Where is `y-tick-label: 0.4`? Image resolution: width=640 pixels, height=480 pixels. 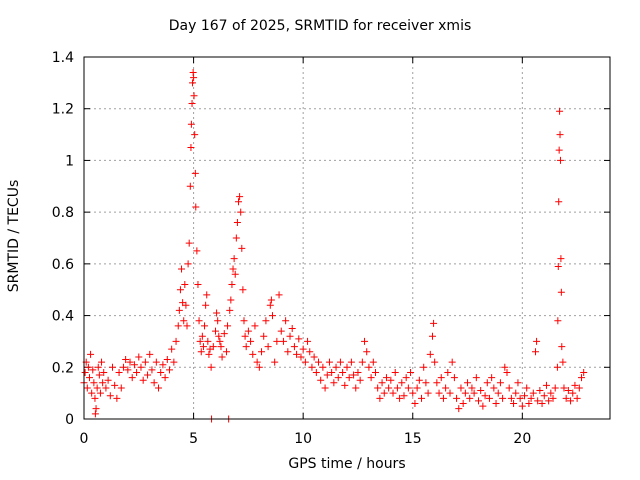
y-tick-label: 0.4 is located at coordinates (63, 317).